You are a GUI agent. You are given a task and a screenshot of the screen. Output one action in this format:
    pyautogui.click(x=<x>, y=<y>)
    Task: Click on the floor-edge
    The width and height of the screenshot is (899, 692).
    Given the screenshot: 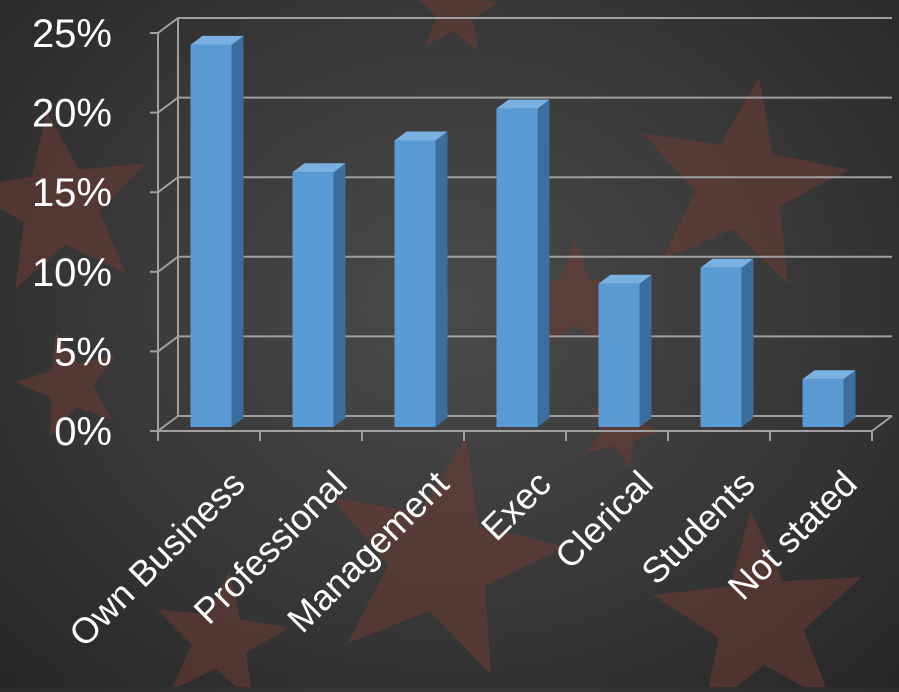 What is the action you would take?
    pyautogui.click(x=882, y=423)
    